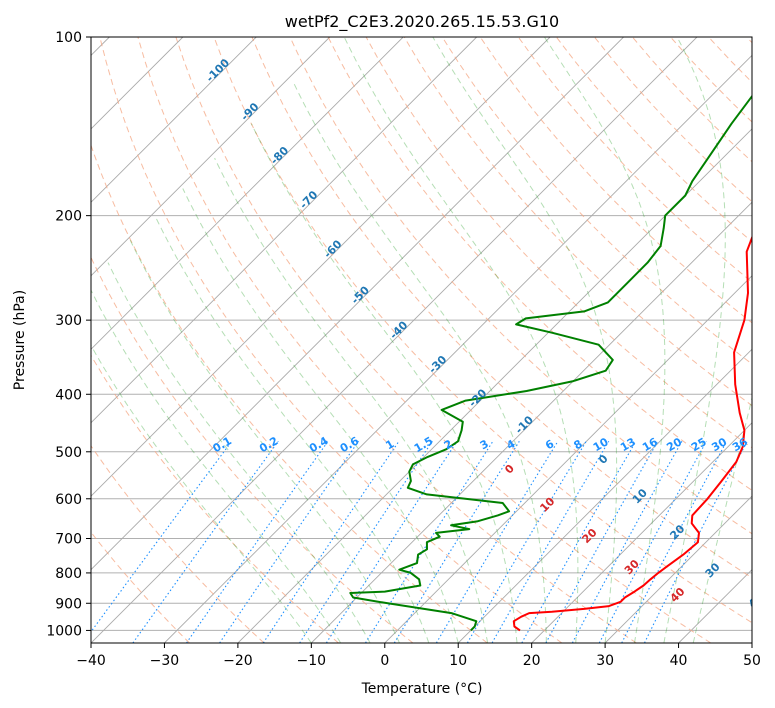 The image size is (775, 708). What do you see at coordinates (68, 453) in the screenshot?
I see `y-tick-label: 500` at bounding box center [68, 453].